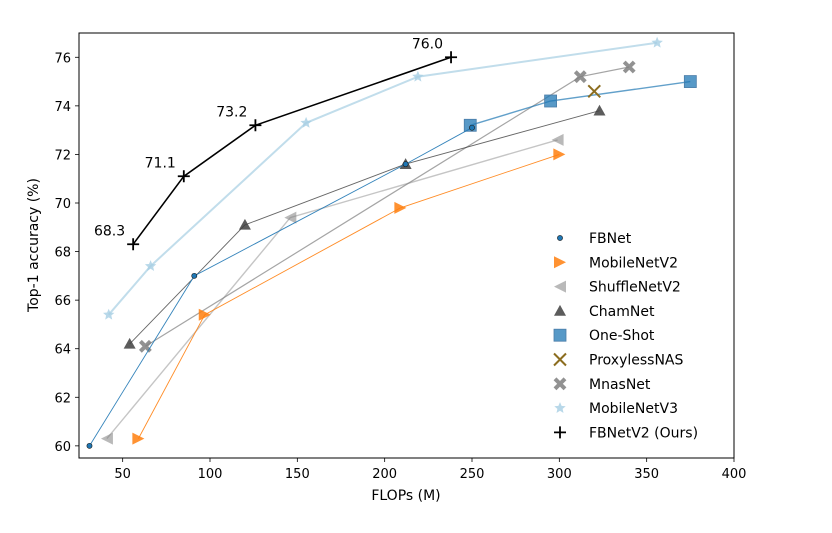 Image resolution: width=832 pixels, height=533 pixels. What do you see at coordinates (109, 231) in the screenshot?
I see `annotation-label: 68.3` at bounding box center [109, 231].